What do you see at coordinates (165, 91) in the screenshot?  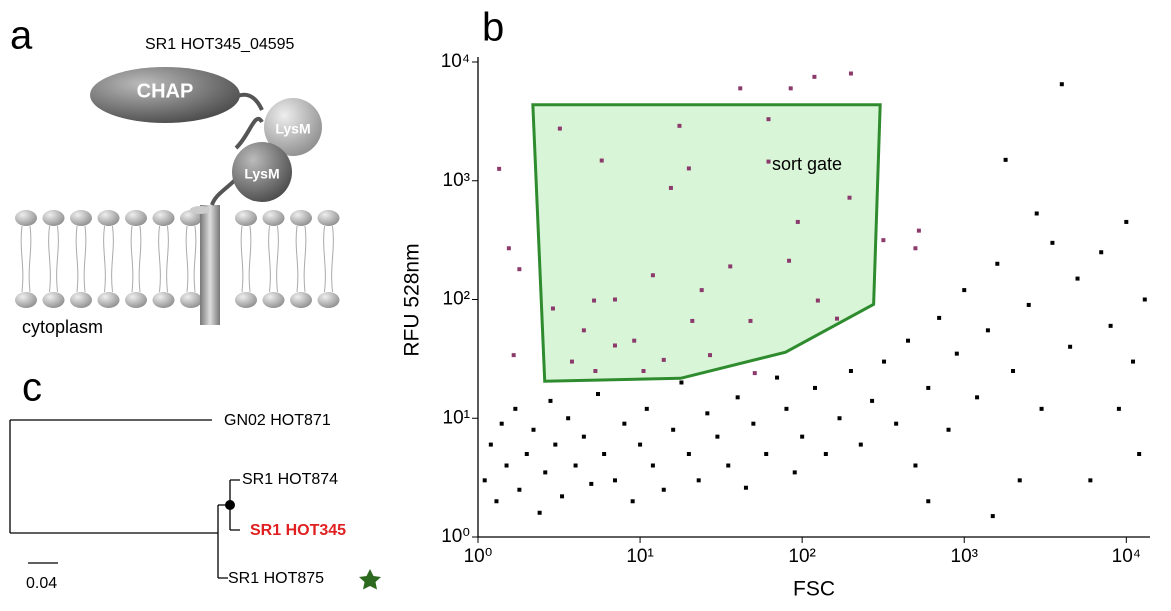 I see `domain-label: CHAP` at bounding box center [165, 91].